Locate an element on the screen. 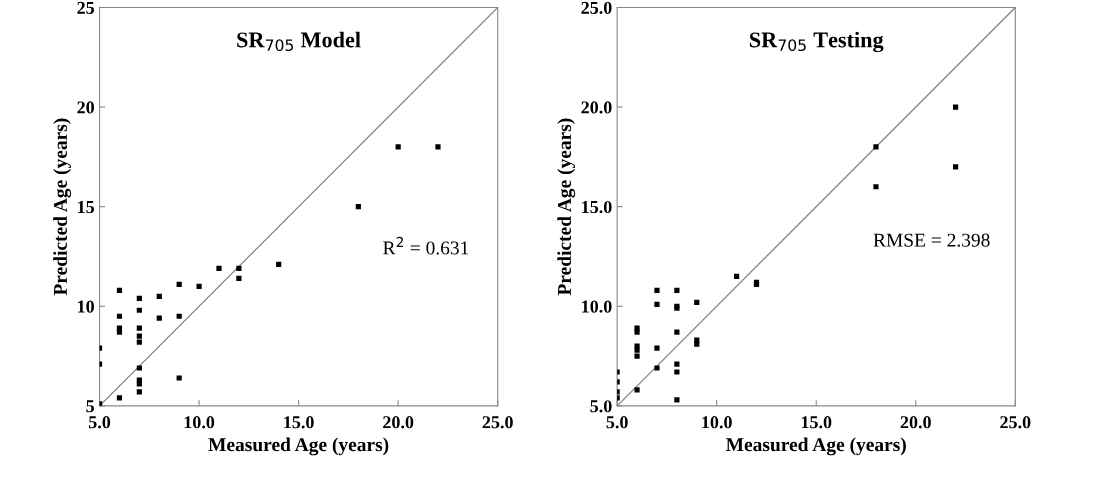  y-tick-label: 5.0 is located at coordinates (601, 406).